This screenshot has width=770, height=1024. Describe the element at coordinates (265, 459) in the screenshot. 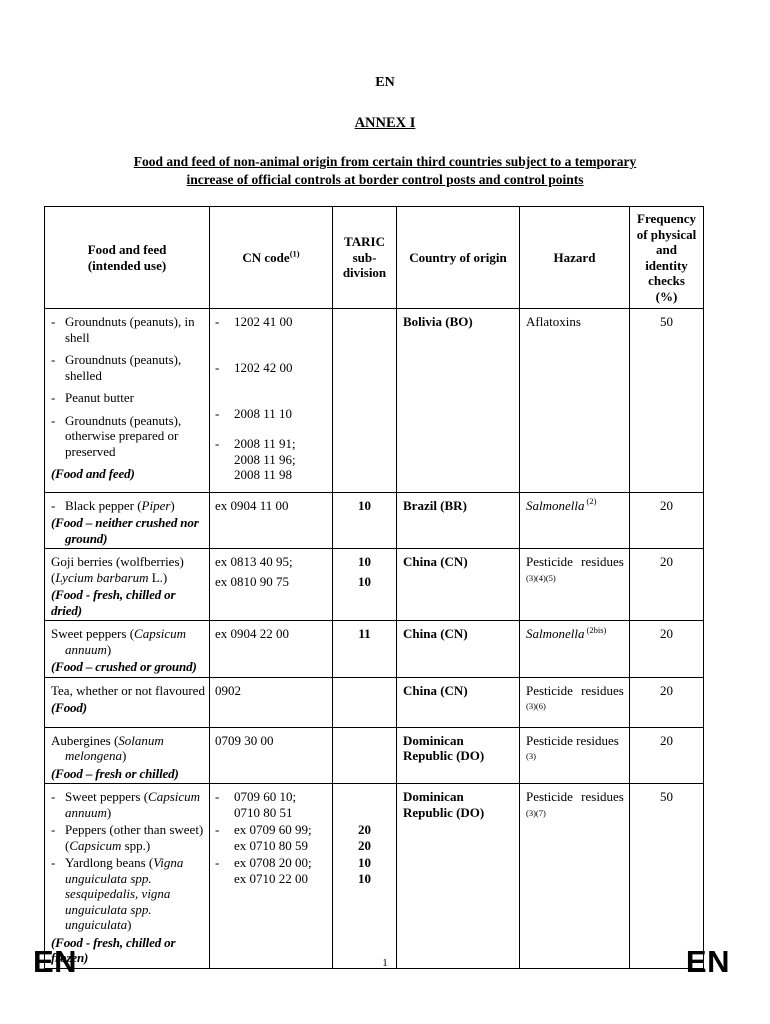

I see `cn-code: 2008 11 91; 2008 11 96; 2008 11 98` at that location.